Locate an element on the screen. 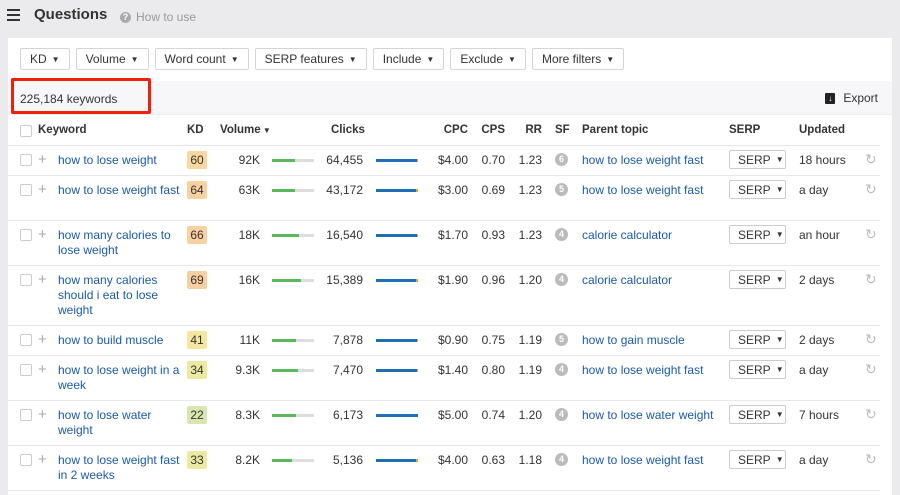  filter-volume-button: Volume ▼ is located at coordinates (112, 59).